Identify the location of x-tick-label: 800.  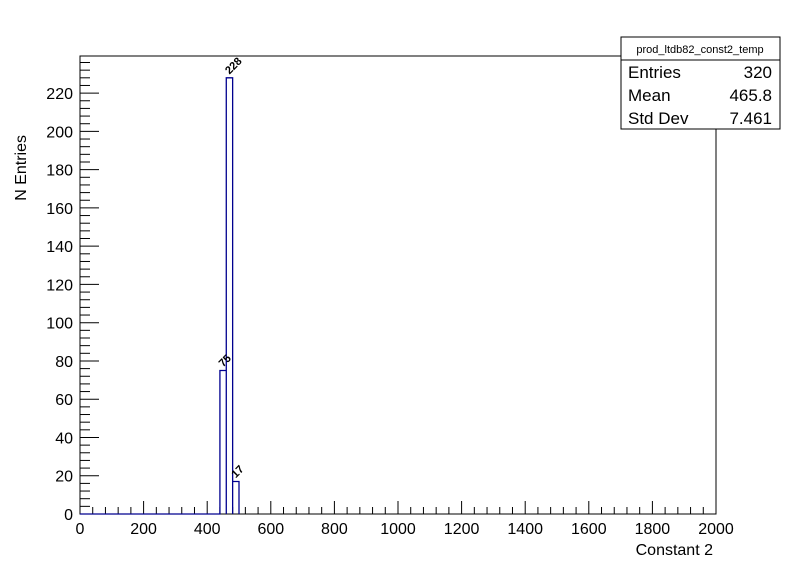
(334, 529).